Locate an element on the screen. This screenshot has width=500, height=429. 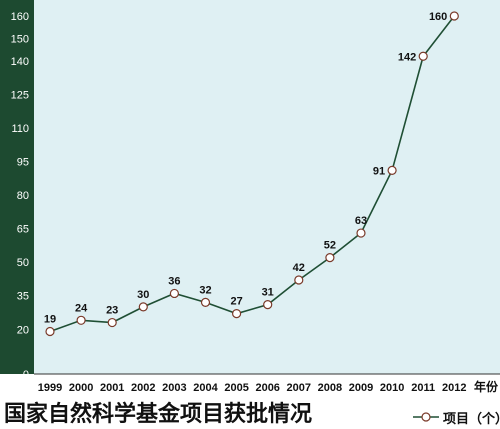
x-tick-label: 2006 is located at coordinates (267, 388).